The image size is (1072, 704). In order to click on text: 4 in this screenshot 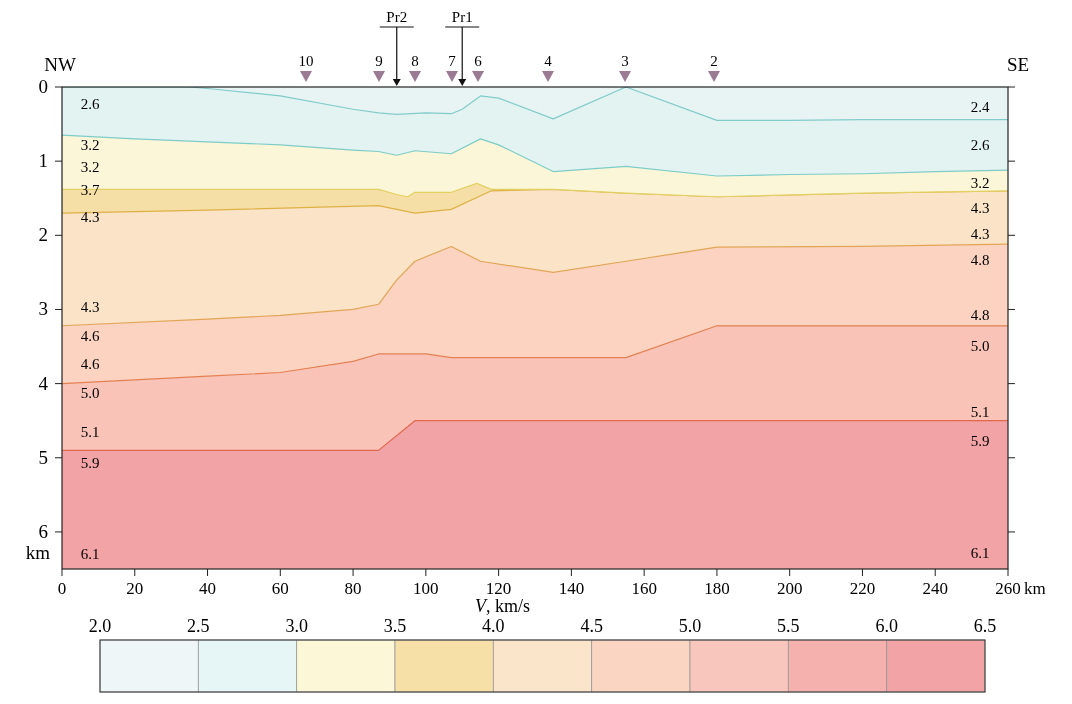, I will do `click(548, 61)`.